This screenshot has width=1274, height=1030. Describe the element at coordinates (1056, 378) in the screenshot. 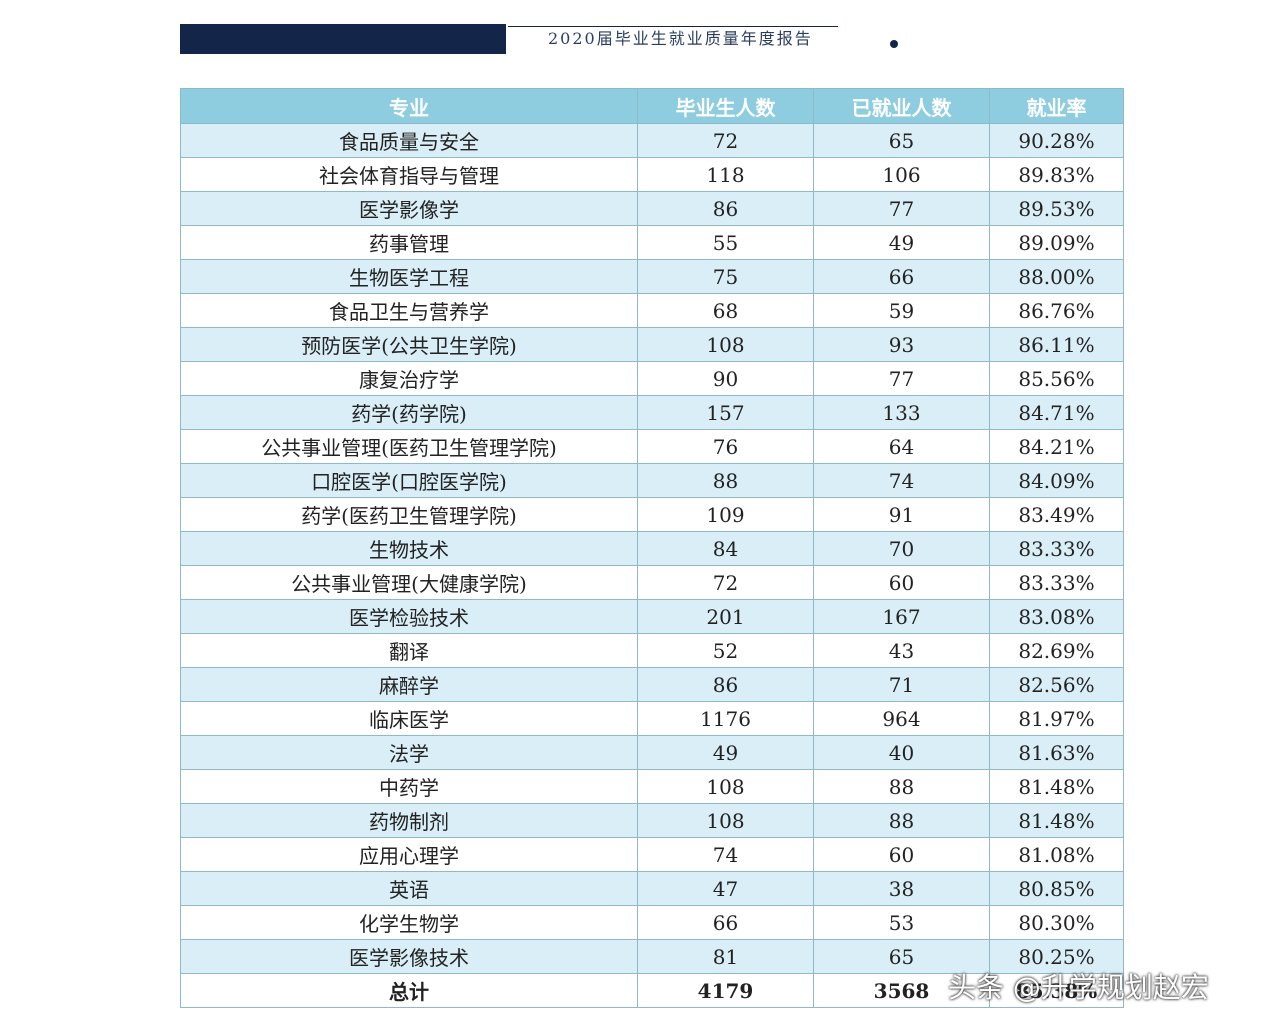

I see `table-cell: 85.56%` at that location.